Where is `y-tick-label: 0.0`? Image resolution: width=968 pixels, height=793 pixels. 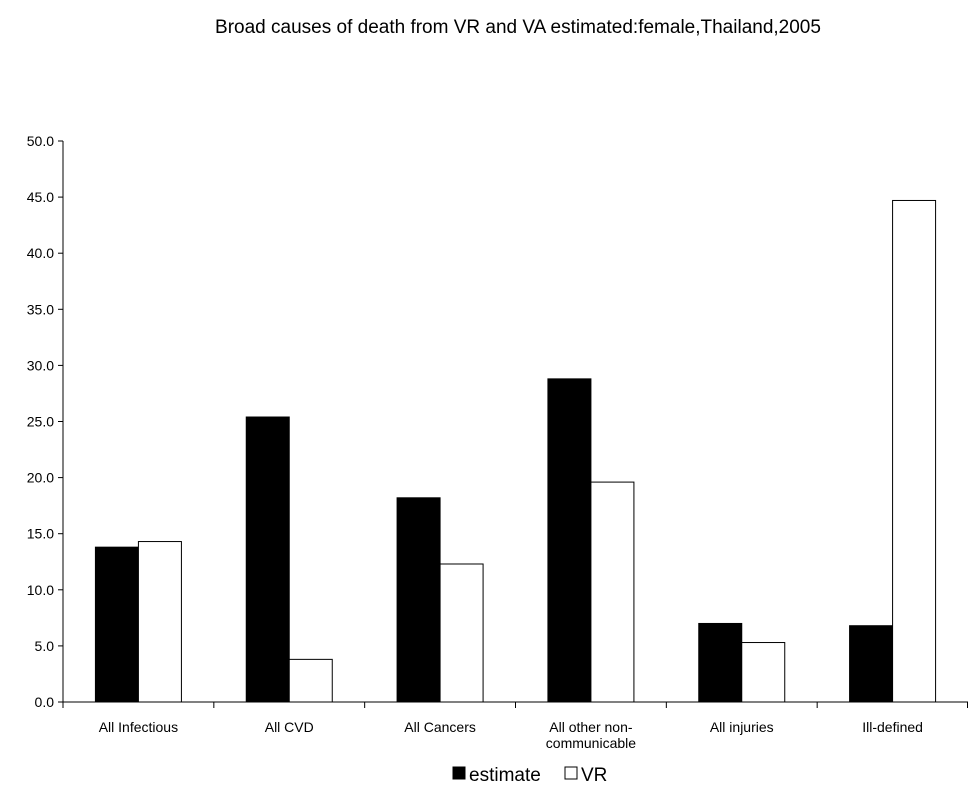 y-tick-label: 0.0 is located at coordinates (45, 702).